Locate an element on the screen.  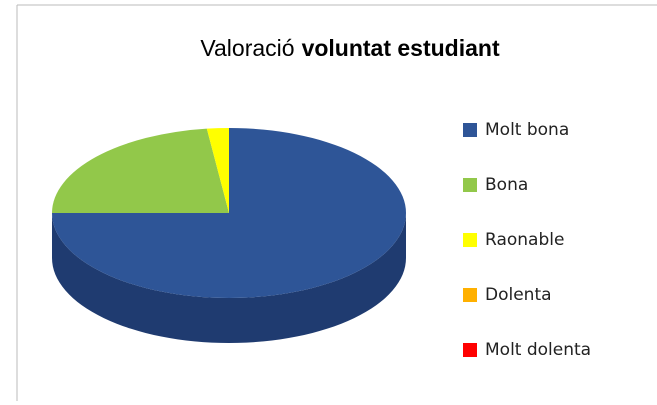
title-part: Valoració is located at coordinates (247, 48).